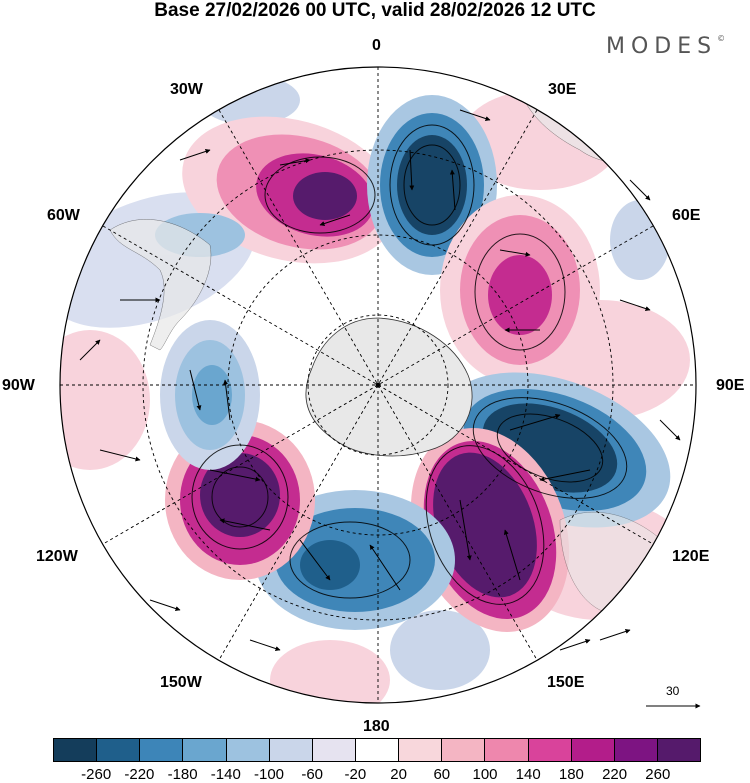 The image size is (750, 783). Describe the element at coordinates (673, 691) in the screenshot. I see `vector-scale-label: 30` at that location.